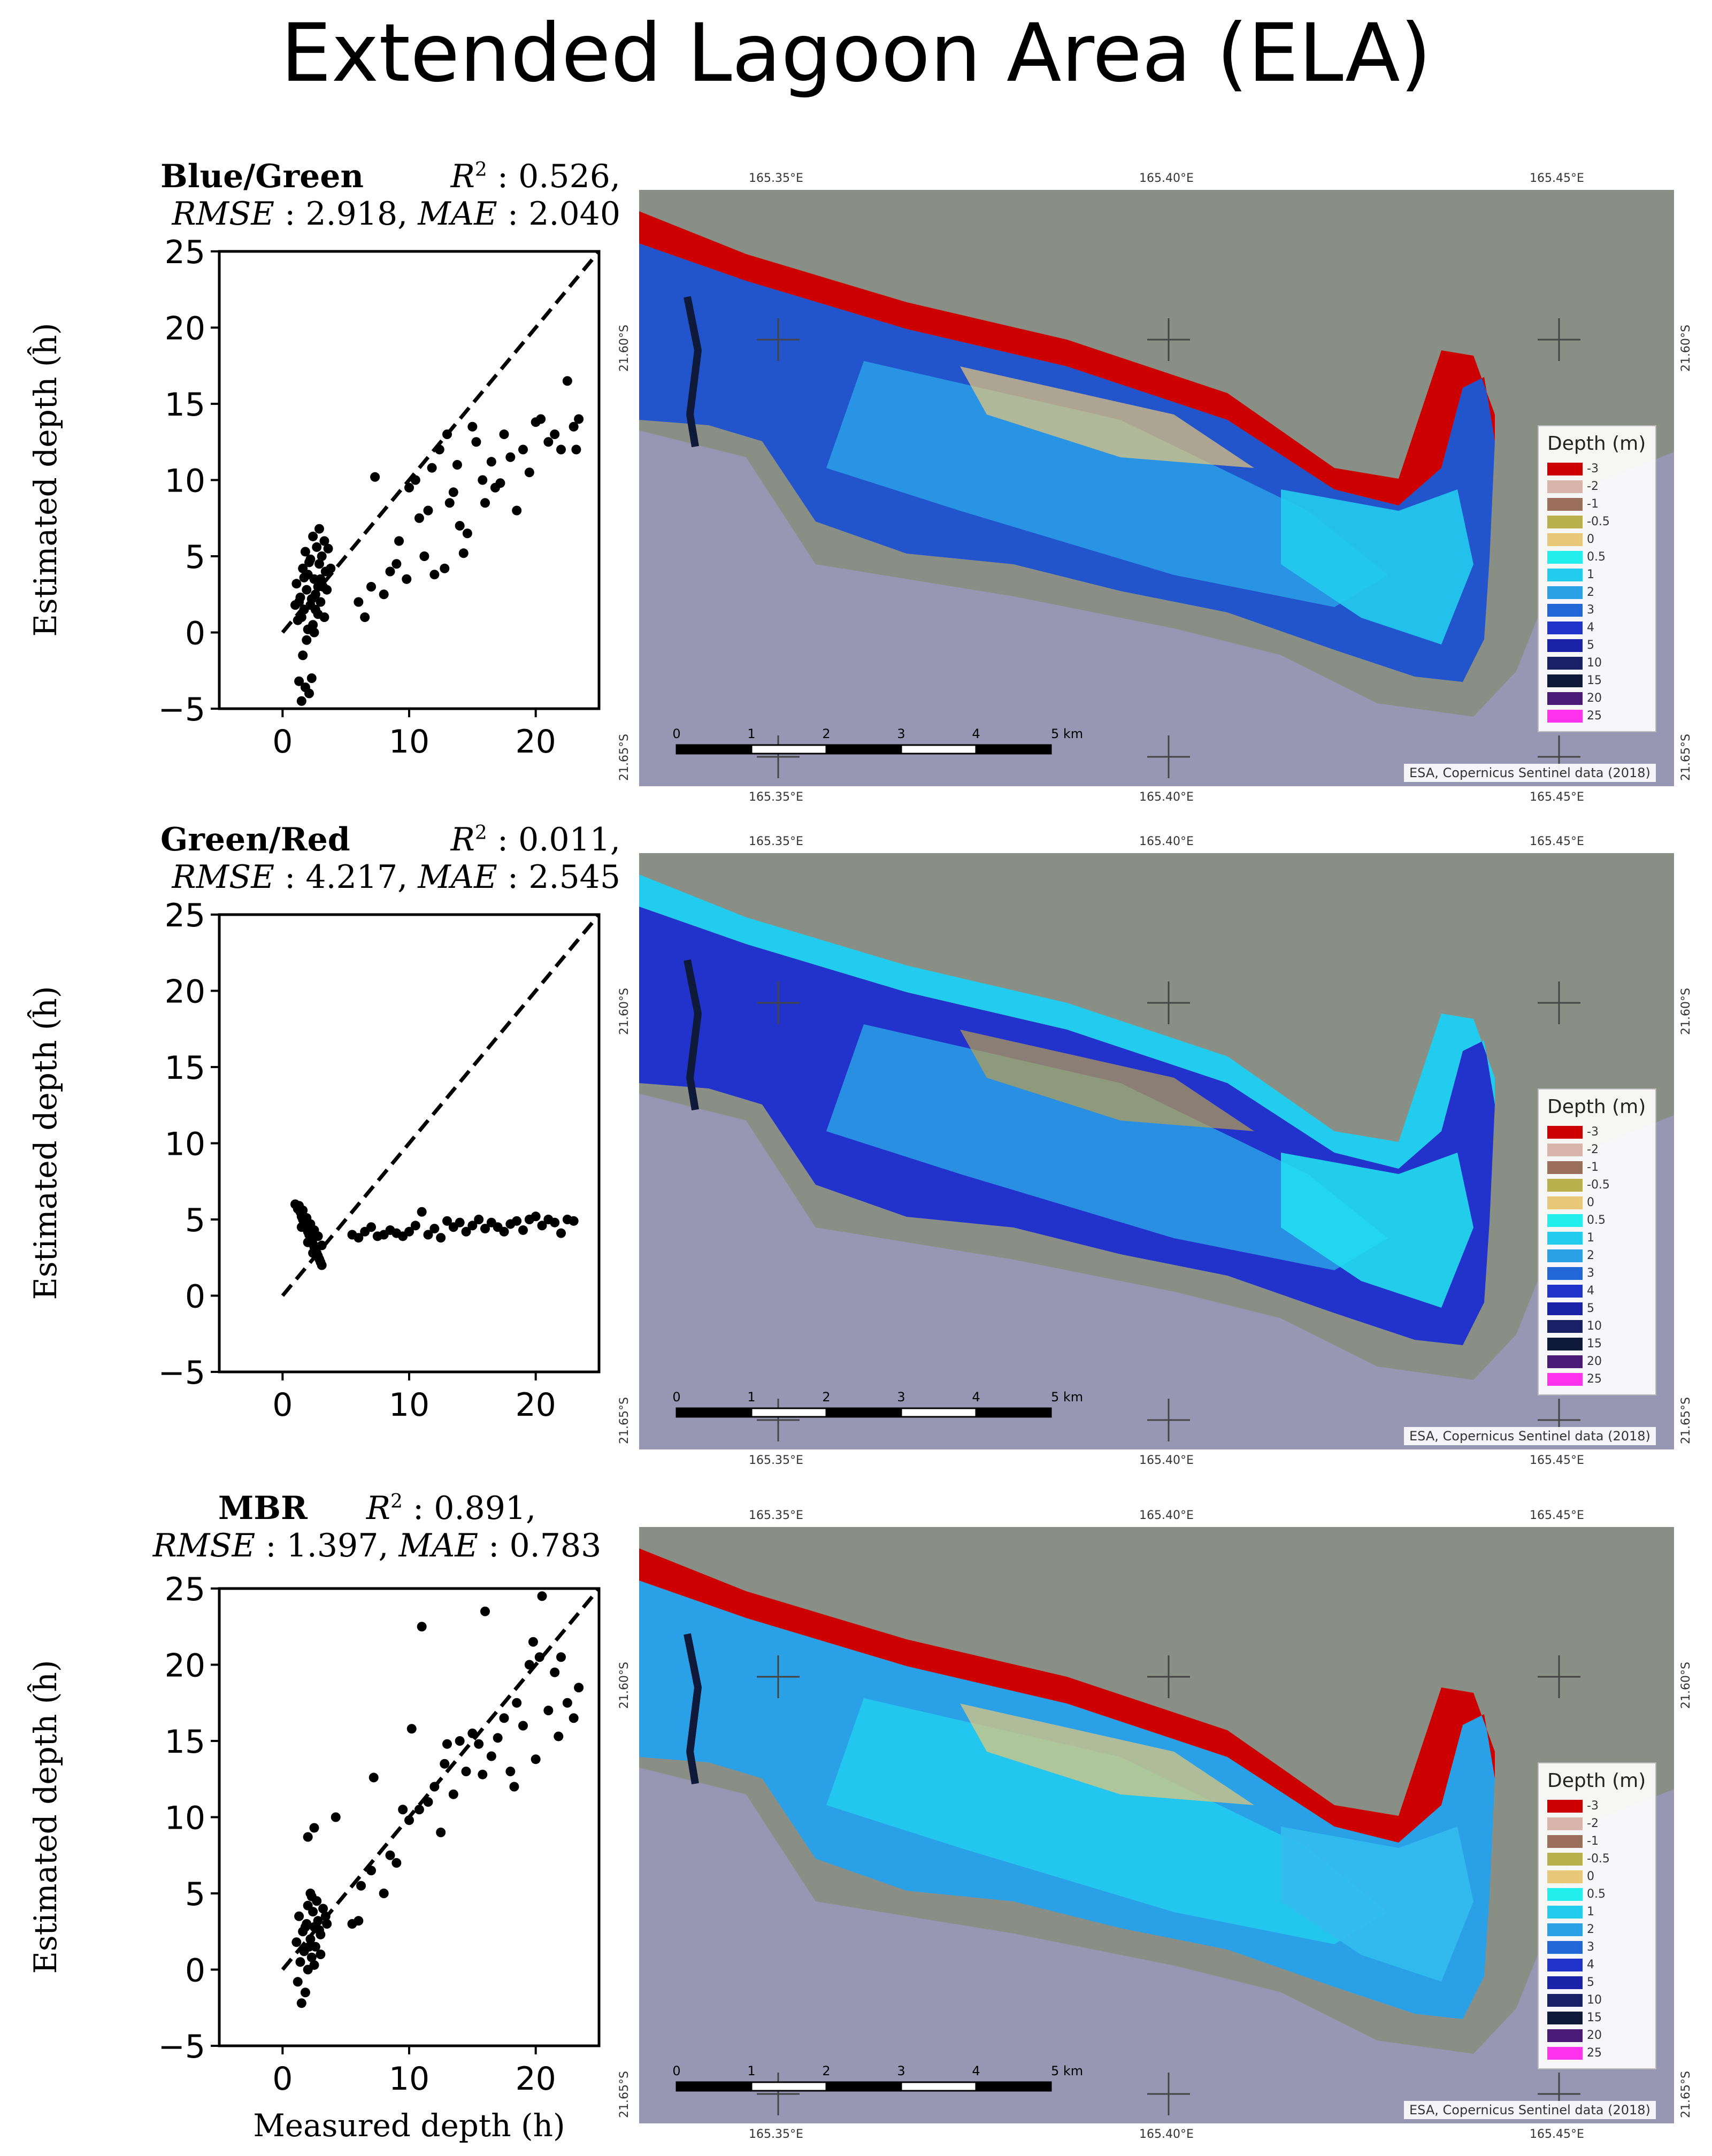 Image resolution: width=1712 pixels, height=2156 pixels. What do you see at coordinates (1530, 2110) in the screenshot?
I see `map-credit: ESA, Copernicus Sentinel data (2018)` at bounding box center [1530, 2110].